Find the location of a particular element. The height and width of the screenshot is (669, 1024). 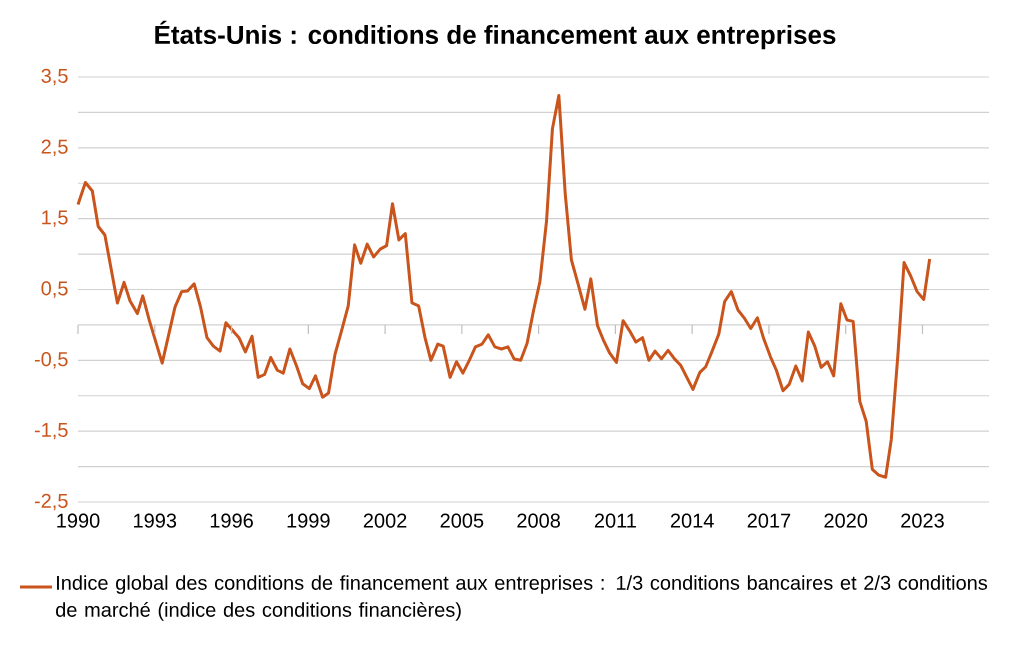

x-tick-label: 1990 is located at coordinates (78, 520).